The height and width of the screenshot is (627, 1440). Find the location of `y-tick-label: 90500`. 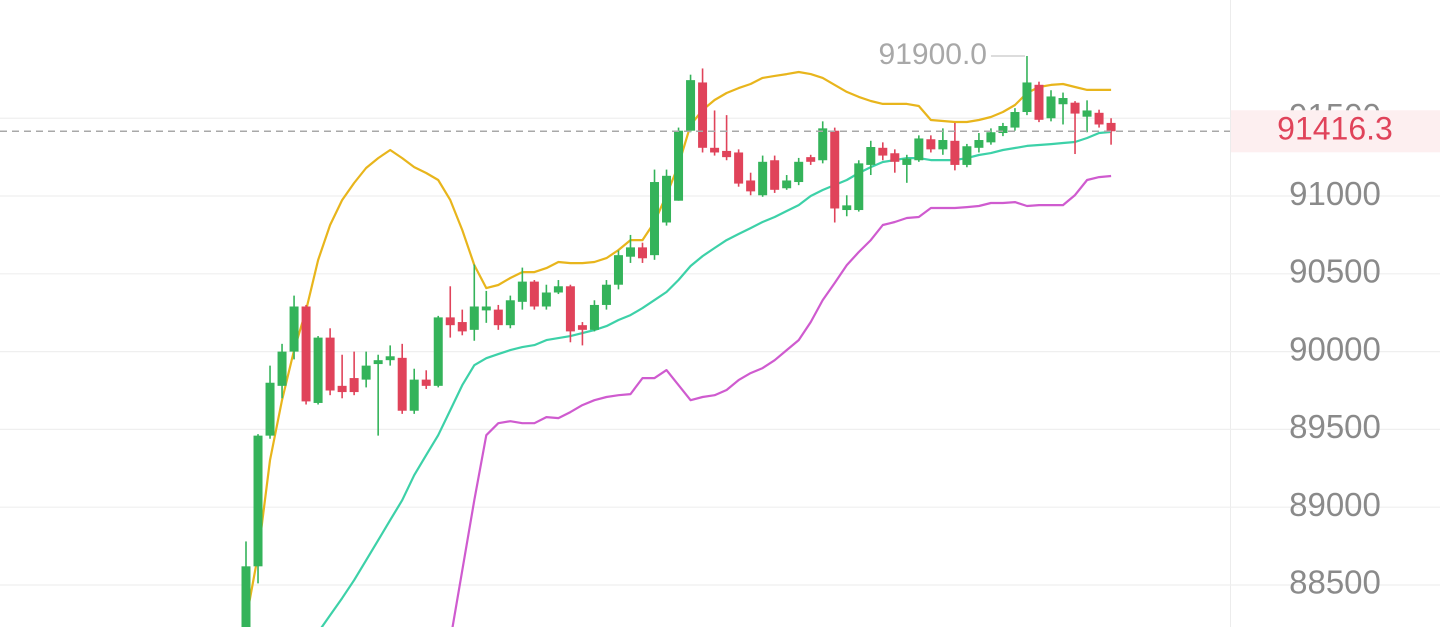

y-tick-label: 90500 is located at coordinates (1335, 271).